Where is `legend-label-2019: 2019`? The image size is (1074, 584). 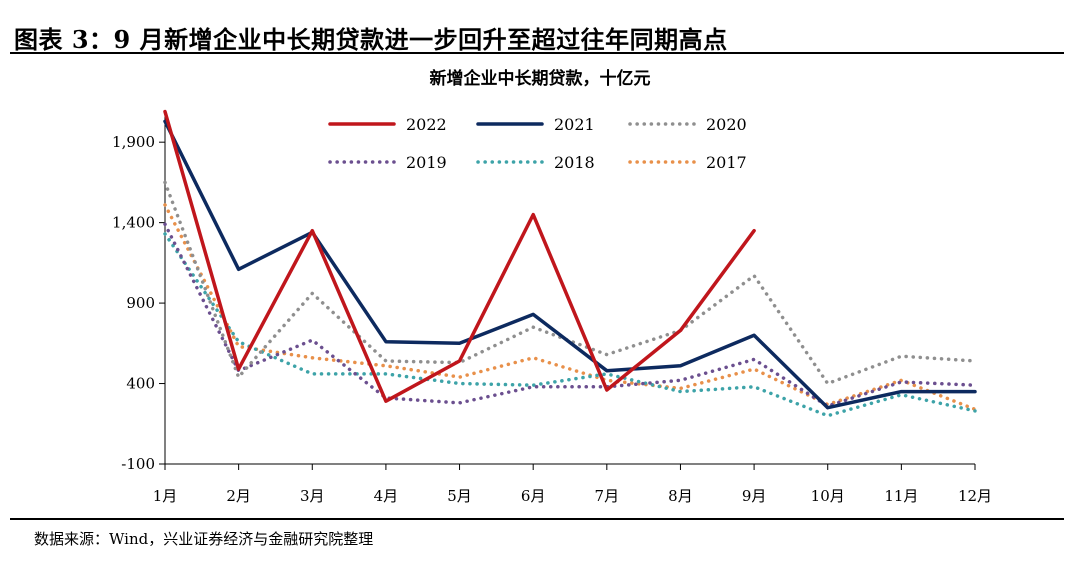
legend-label-2019: 2019 is located at coordinates (426, 162).